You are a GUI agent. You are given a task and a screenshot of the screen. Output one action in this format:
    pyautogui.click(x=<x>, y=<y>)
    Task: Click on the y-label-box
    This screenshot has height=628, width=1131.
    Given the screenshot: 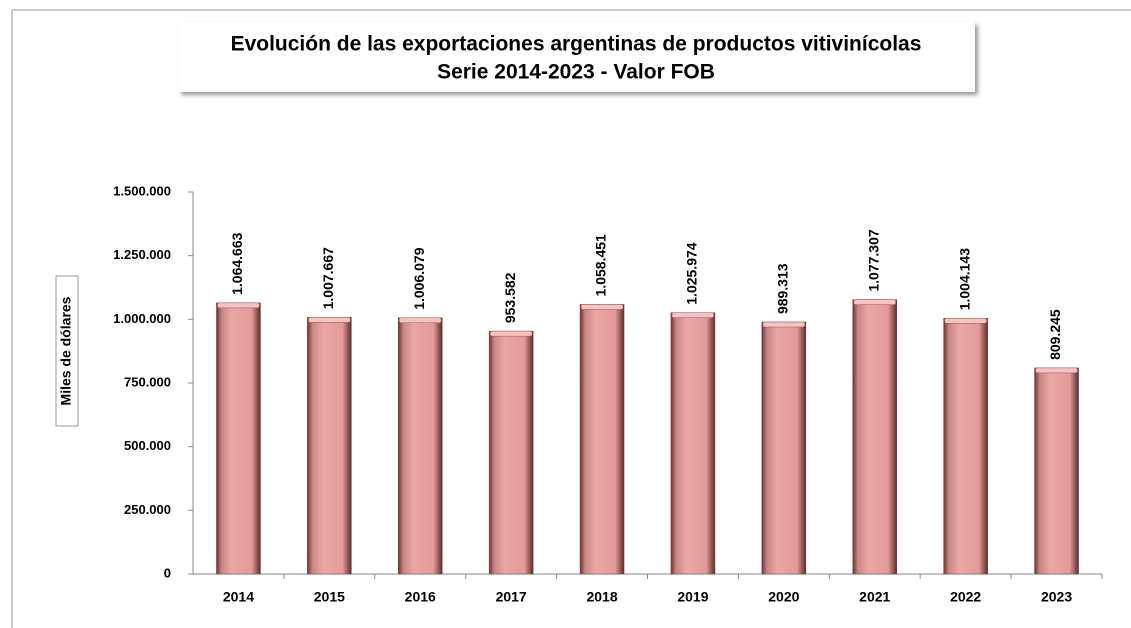 What is the action you would take?
    pyautogui.click(x=67, y=351)
    